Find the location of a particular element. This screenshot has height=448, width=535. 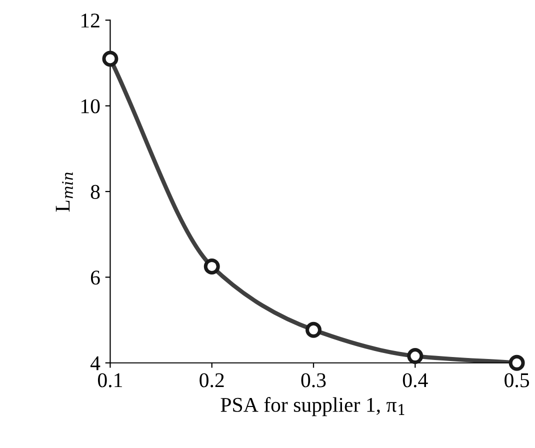

x-tick-label: 0.2 is located at coordinates (212, 380).